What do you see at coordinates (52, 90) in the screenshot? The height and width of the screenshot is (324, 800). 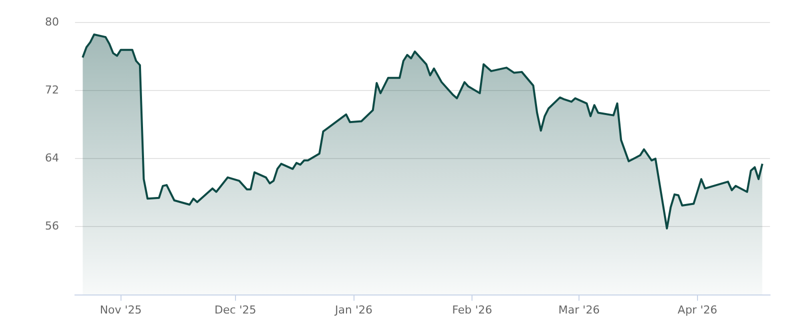 I see `y-tick-label: 72` at bounding box center [52, 90].